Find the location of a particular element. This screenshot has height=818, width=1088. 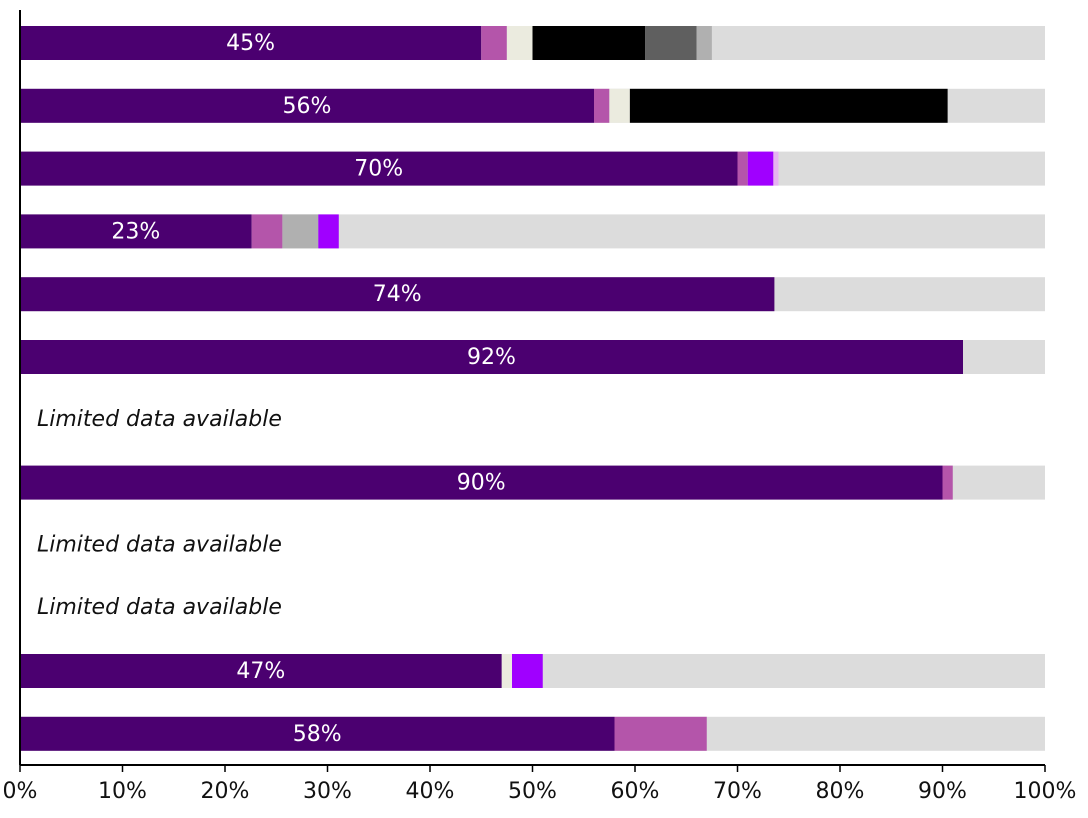

x-tick-label: 20% is located at coordinates (225, 791).